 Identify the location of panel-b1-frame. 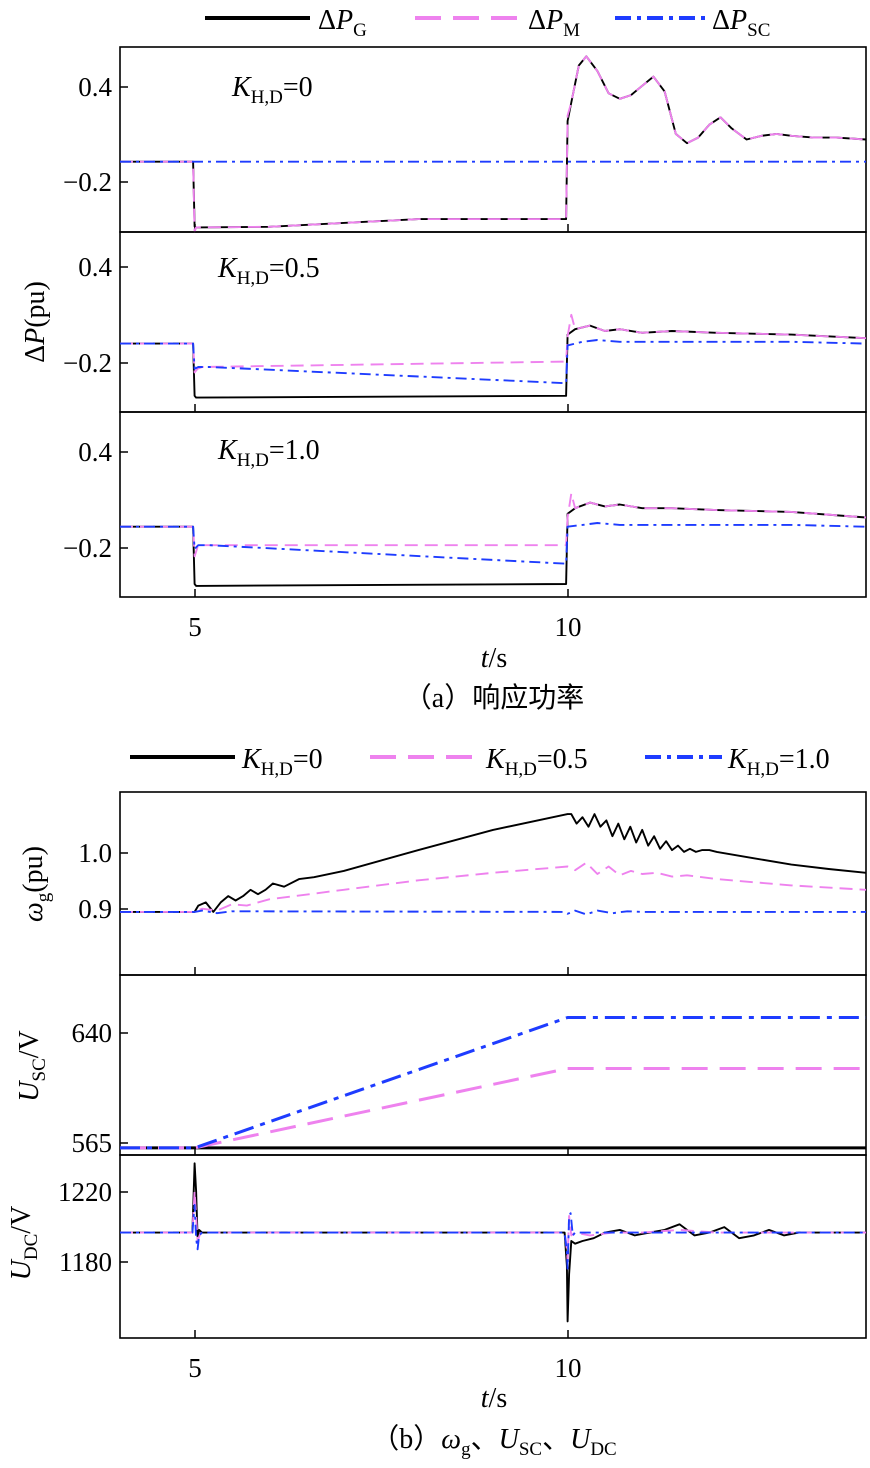
(493, 883).